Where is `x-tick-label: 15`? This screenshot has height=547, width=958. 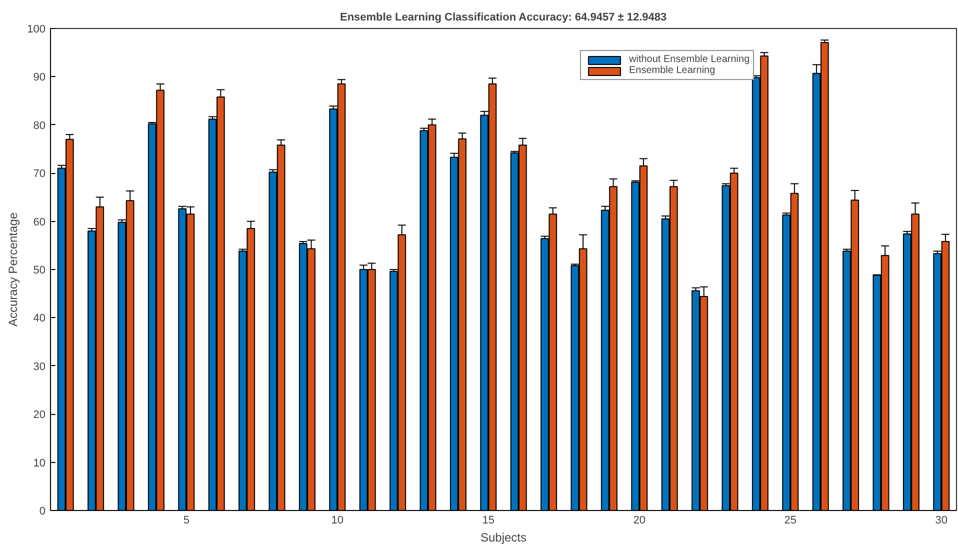 x-tick-label: 15 is located at coordinates (488, 520).